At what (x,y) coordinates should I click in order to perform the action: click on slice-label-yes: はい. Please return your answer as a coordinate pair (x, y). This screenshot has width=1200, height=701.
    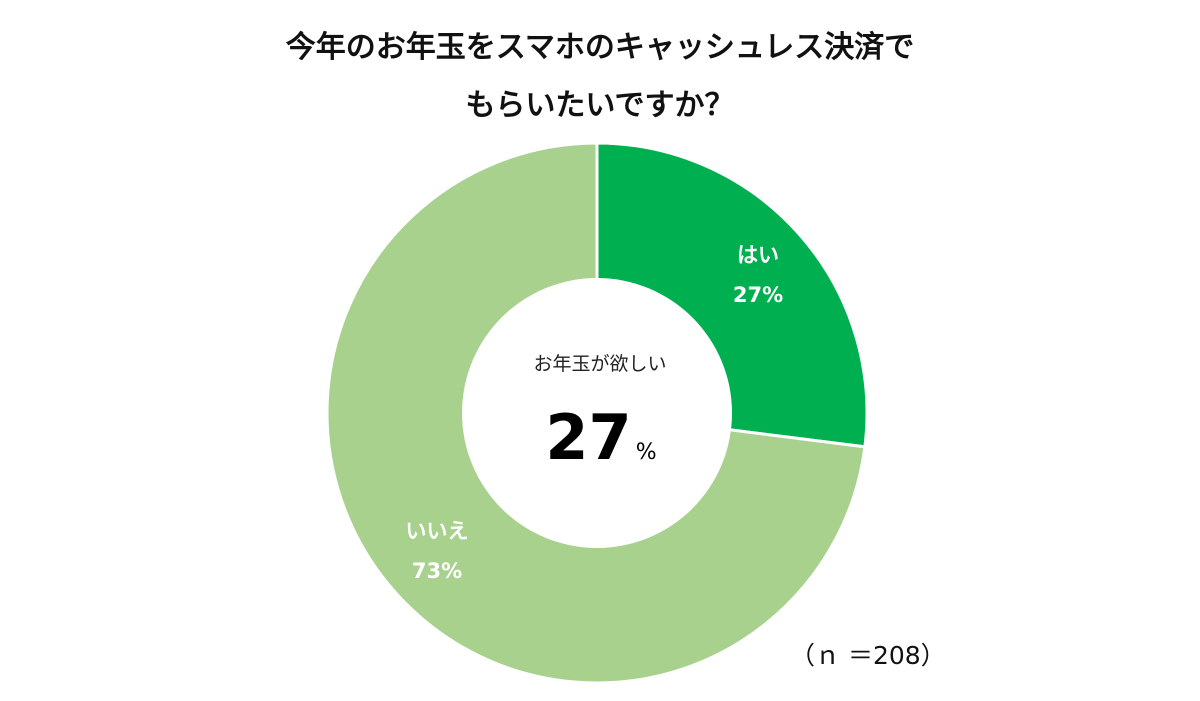
    Looking at the image, I should click on (758, 255).